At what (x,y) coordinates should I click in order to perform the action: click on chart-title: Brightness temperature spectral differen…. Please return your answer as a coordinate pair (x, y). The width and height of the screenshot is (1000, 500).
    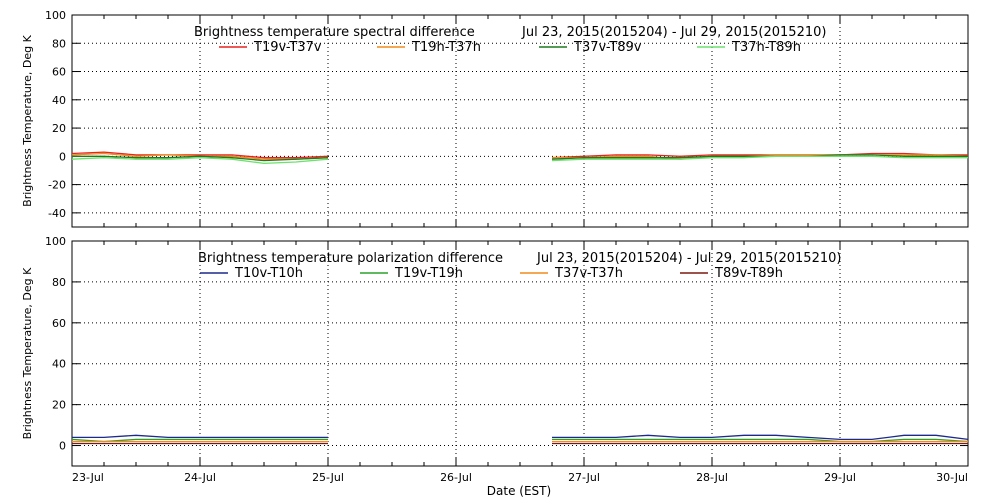
    Looking at the image, I should click on (334, 32).